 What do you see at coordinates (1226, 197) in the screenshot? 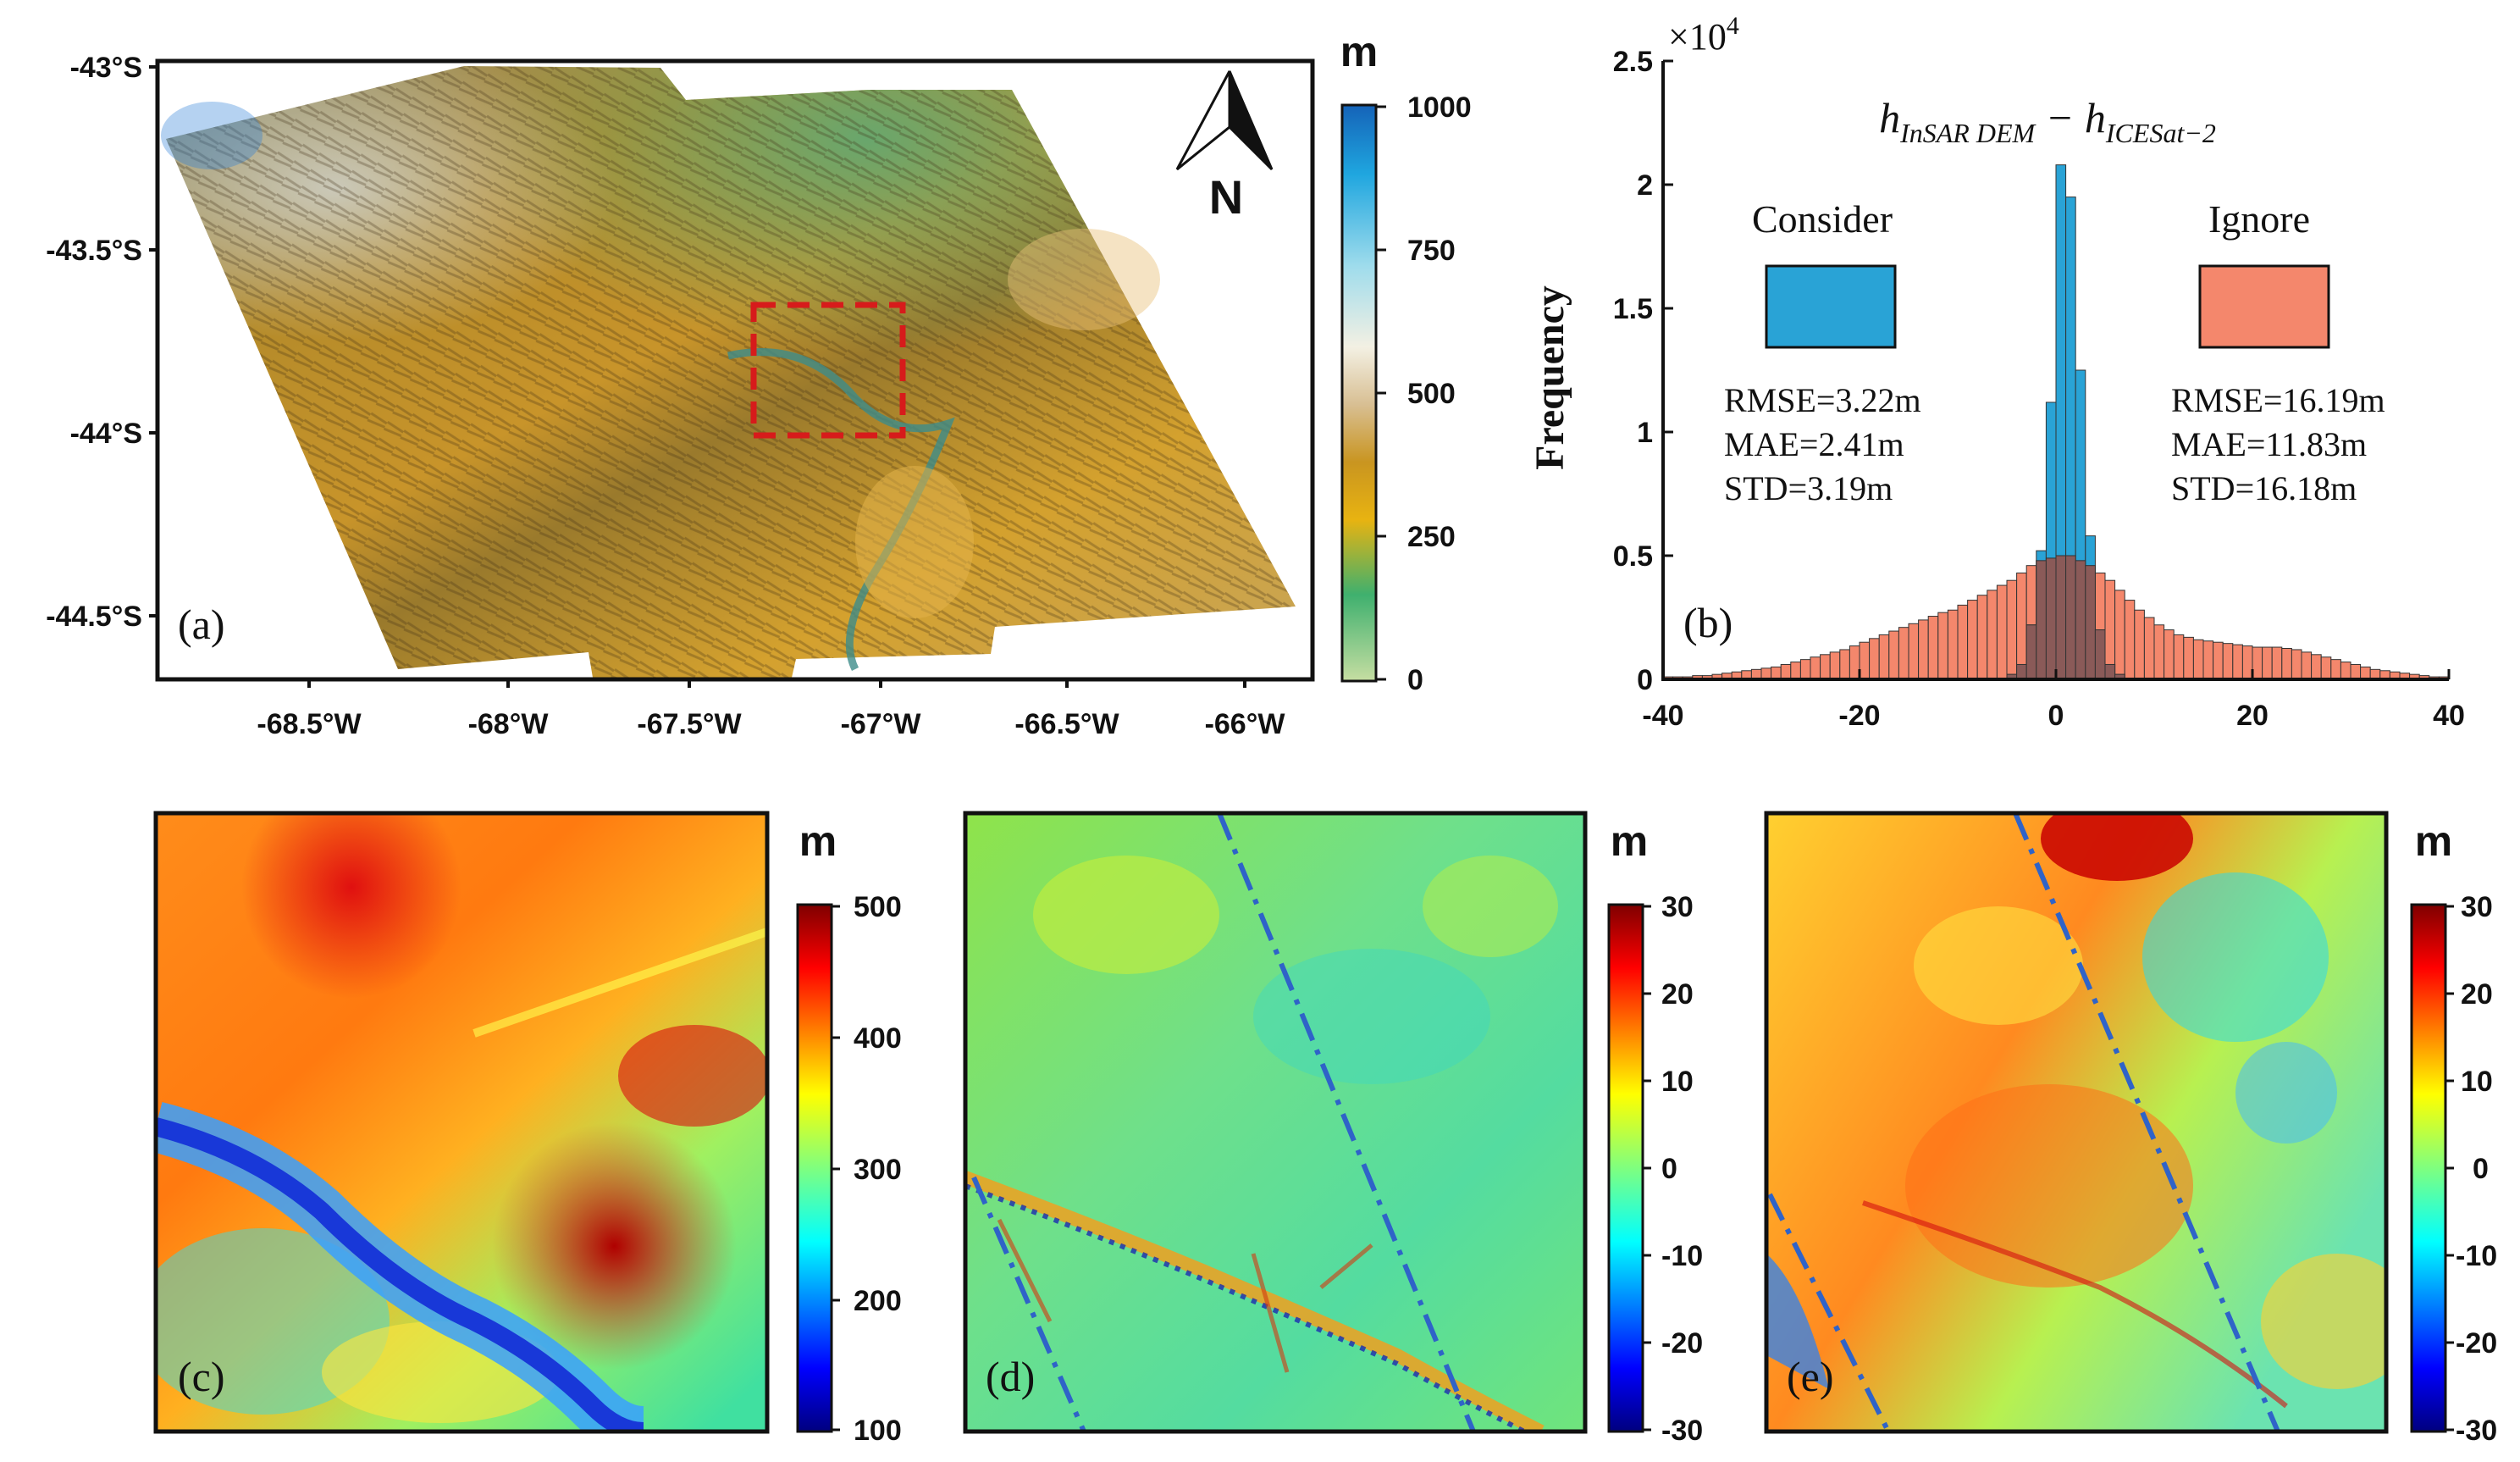
I see `north-label: N` at bounding box center [1226, 197].